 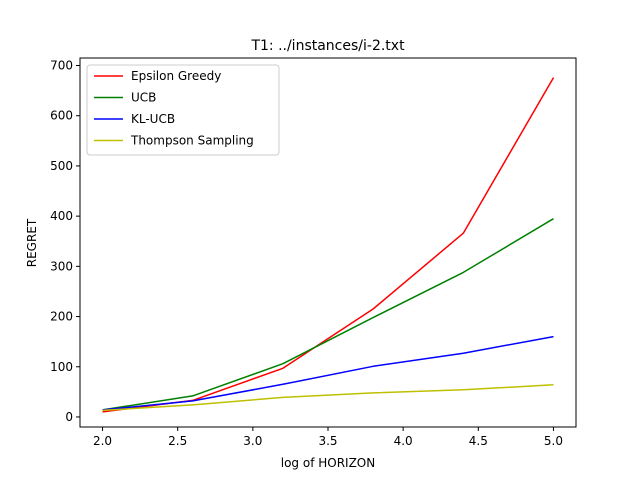 I want to click on x-tick-label: 2.5, so click(x=177, y=441).